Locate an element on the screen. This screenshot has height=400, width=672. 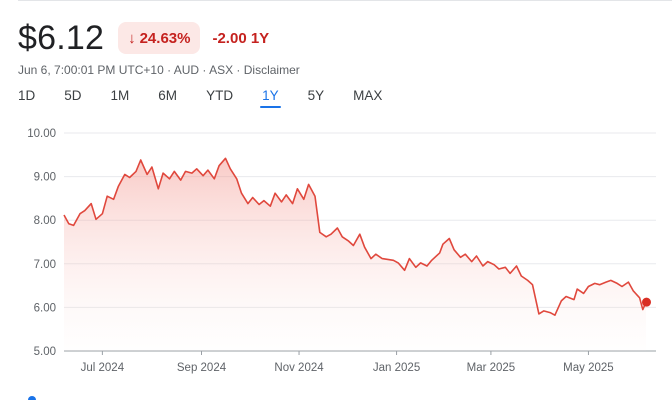
tab-5d: 5D is located at coordinates (73, 95).